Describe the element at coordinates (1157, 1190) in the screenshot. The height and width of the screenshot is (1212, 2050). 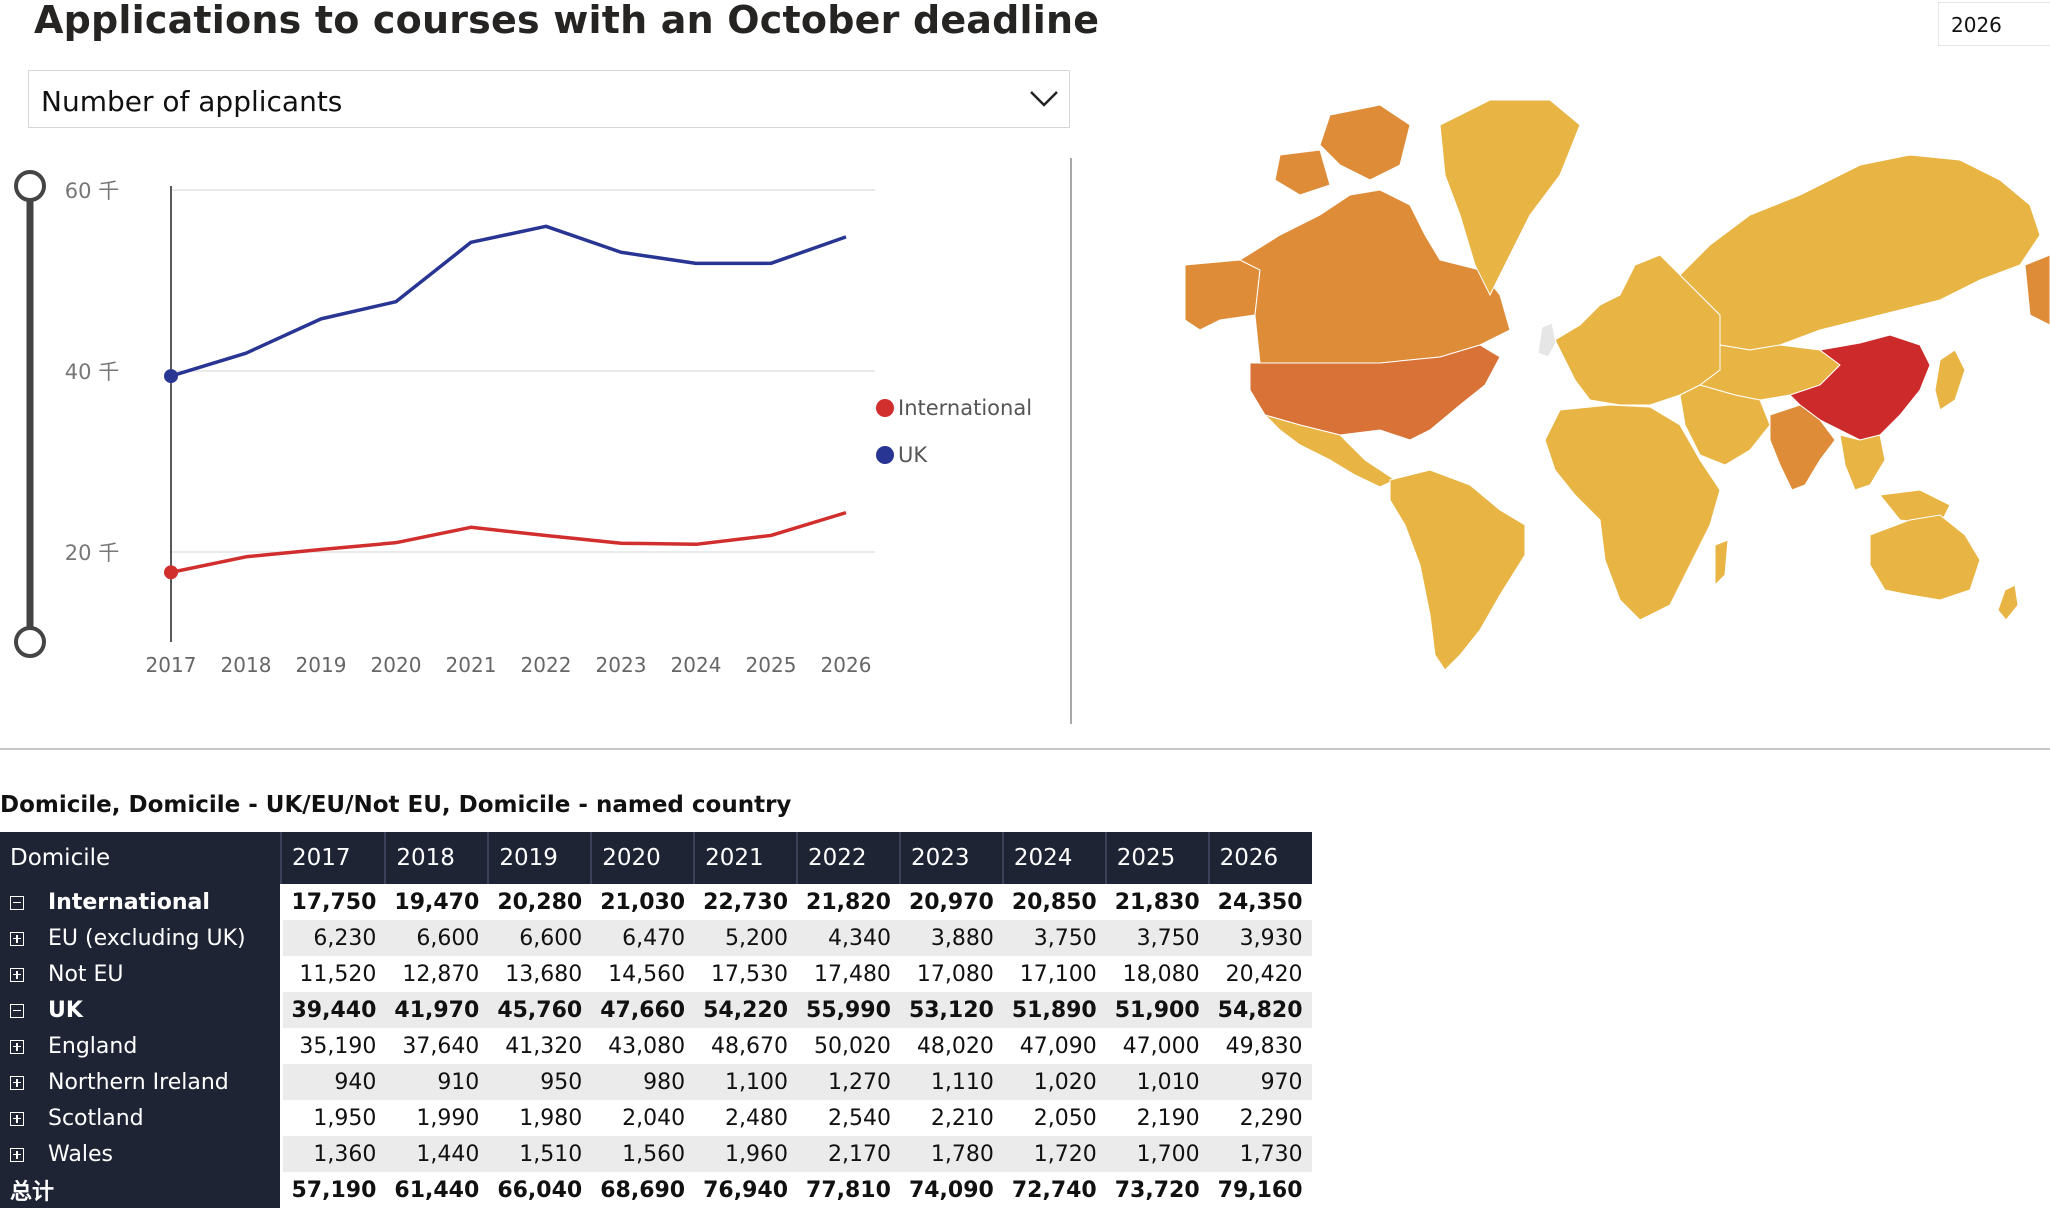
I see `table-cell: 73,720` at that location.